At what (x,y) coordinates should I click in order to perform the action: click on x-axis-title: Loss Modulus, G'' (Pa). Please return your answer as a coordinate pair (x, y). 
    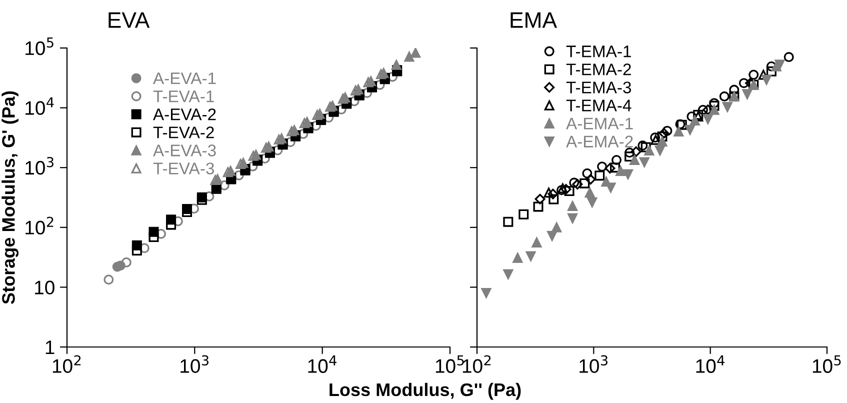
    Looking at the image, I should click on (425, 391).